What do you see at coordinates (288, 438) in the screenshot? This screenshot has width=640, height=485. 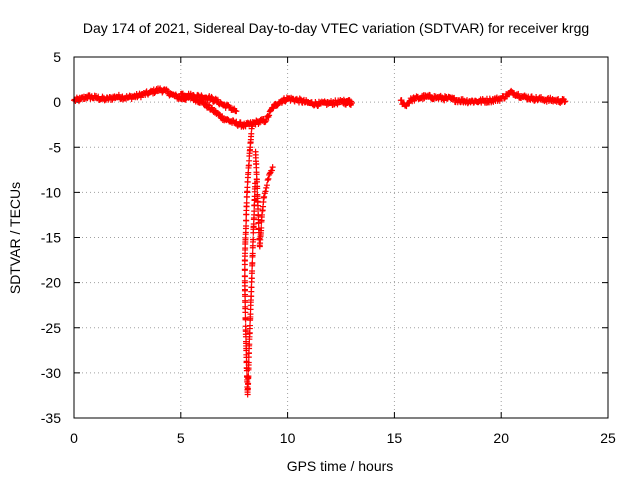 I see `x-tick-label: 10` at bounding box center [288, 438].